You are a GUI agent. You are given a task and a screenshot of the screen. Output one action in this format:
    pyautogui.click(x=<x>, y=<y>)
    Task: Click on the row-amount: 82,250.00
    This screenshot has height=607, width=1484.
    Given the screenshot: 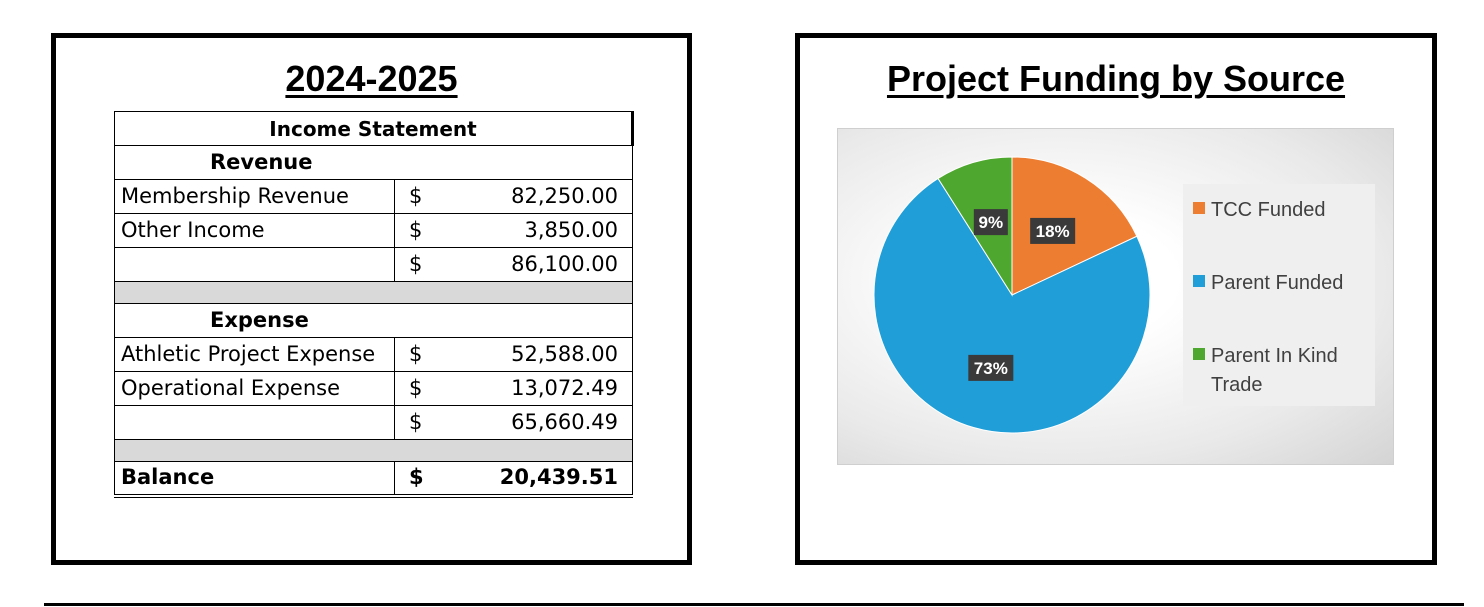 What is the action you would take?
    pyautogui.click(x=533, y=196)
    